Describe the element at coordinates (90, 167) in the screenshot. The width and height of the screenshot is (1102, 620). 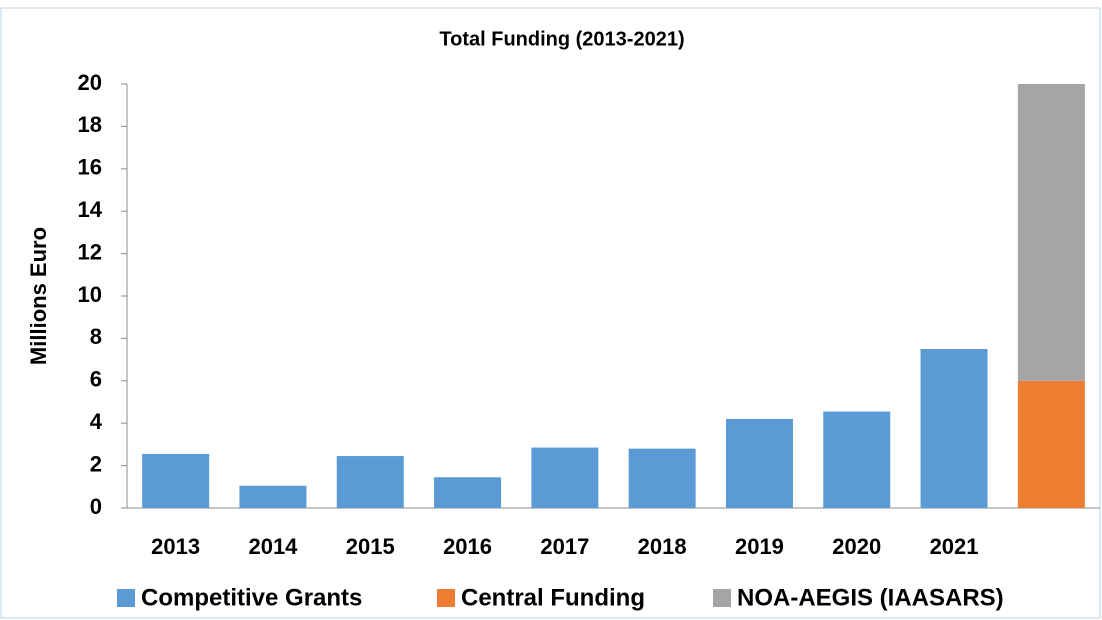
I see `y-tick-label: 16` at that location.